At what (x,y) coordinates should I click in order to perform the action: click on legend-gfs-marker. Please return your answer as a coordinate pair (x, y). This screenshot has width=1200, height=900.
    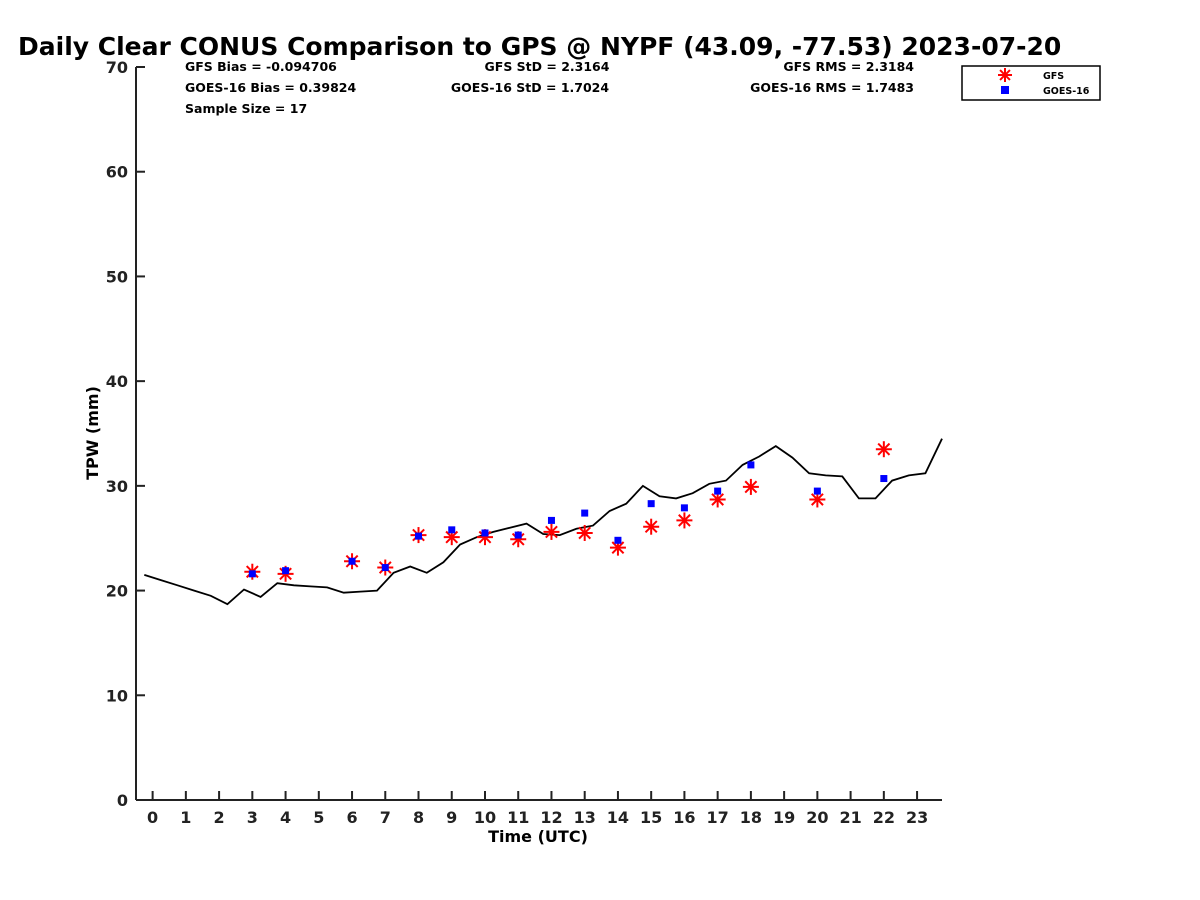
    Looking at the image, I should click on (1005, 75).